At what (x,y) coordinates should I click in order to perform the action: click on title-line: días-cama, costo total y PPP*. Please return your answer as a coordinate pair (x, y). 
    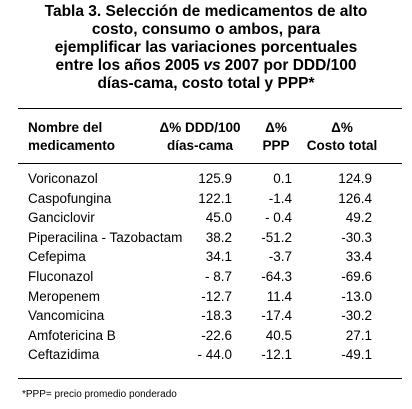
    Looking at the image, I should click on (206, 83).